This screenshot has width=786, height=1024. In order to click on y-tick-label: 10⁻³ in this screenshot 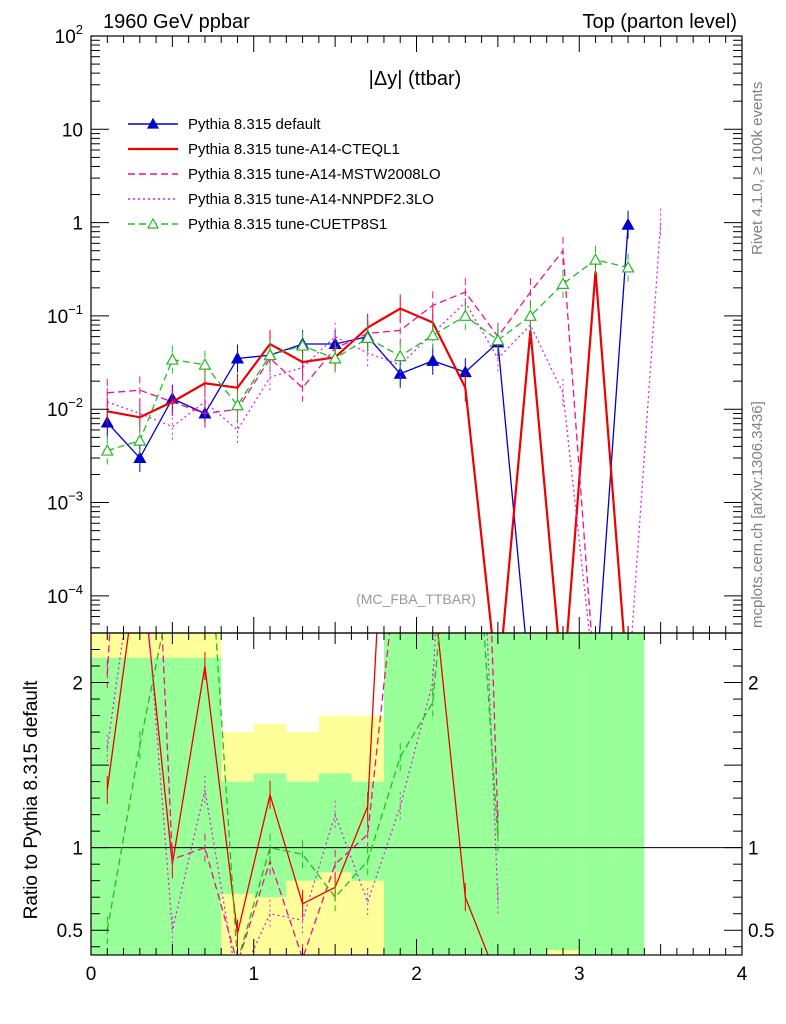, I will do `click(65, 502)`.